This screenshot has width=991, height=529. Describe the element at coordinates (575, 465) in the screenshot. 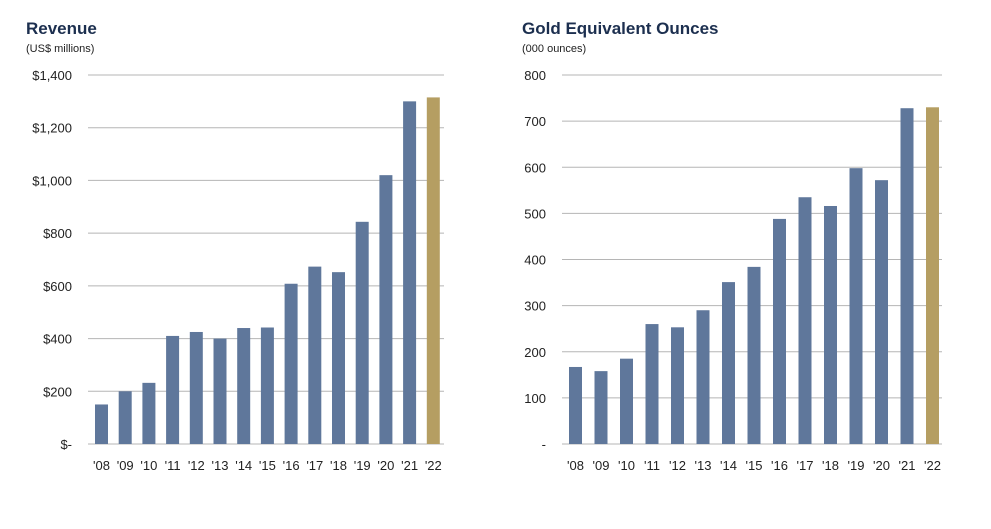

I see `geo-x-tick-label: '08` at that location.